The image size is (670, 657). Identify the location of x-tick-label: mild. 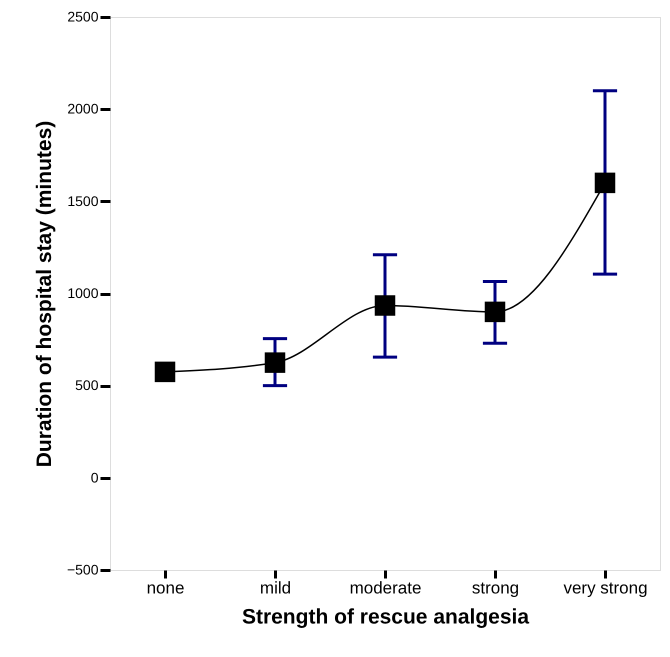
(276, 588).